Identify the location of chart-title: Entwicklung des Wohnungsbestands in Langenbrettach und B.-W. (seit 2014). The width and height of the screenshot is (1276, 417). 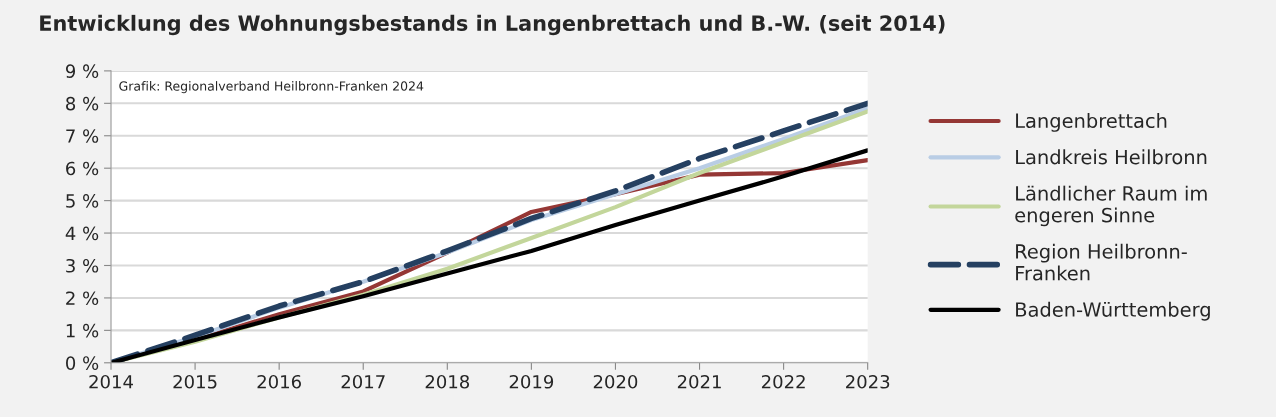
(492, 25).